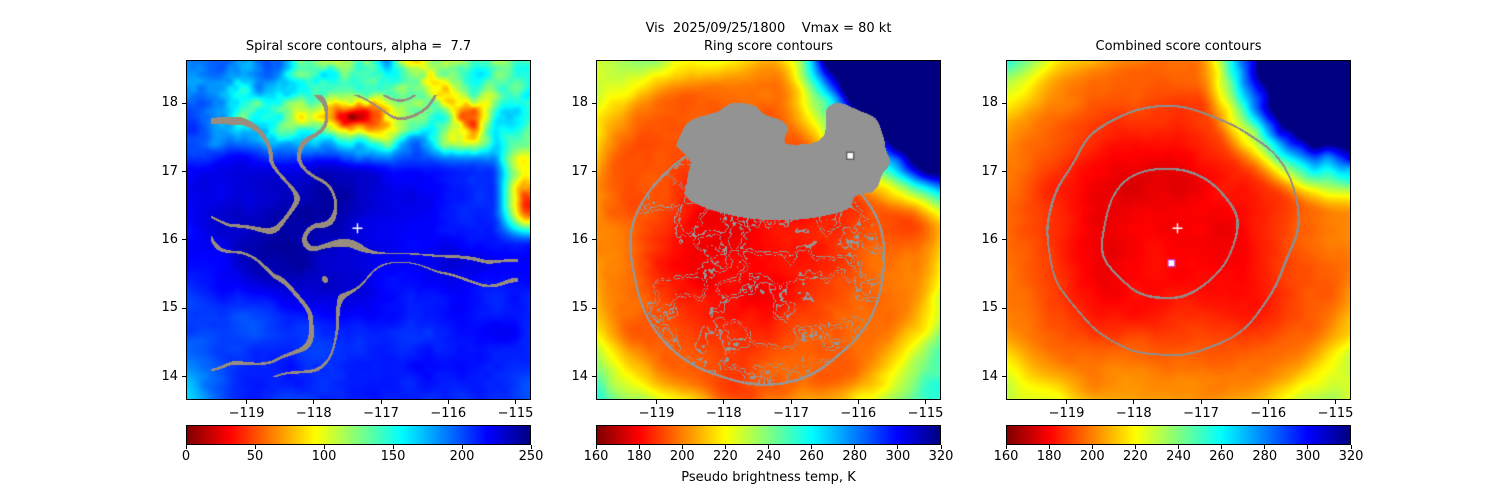 The image size is (1500, 500). What do you see at coordinates (531, 456) in the screenshot?
I see `colorbar-tick-label: 250` at bounding box center [531, 456].